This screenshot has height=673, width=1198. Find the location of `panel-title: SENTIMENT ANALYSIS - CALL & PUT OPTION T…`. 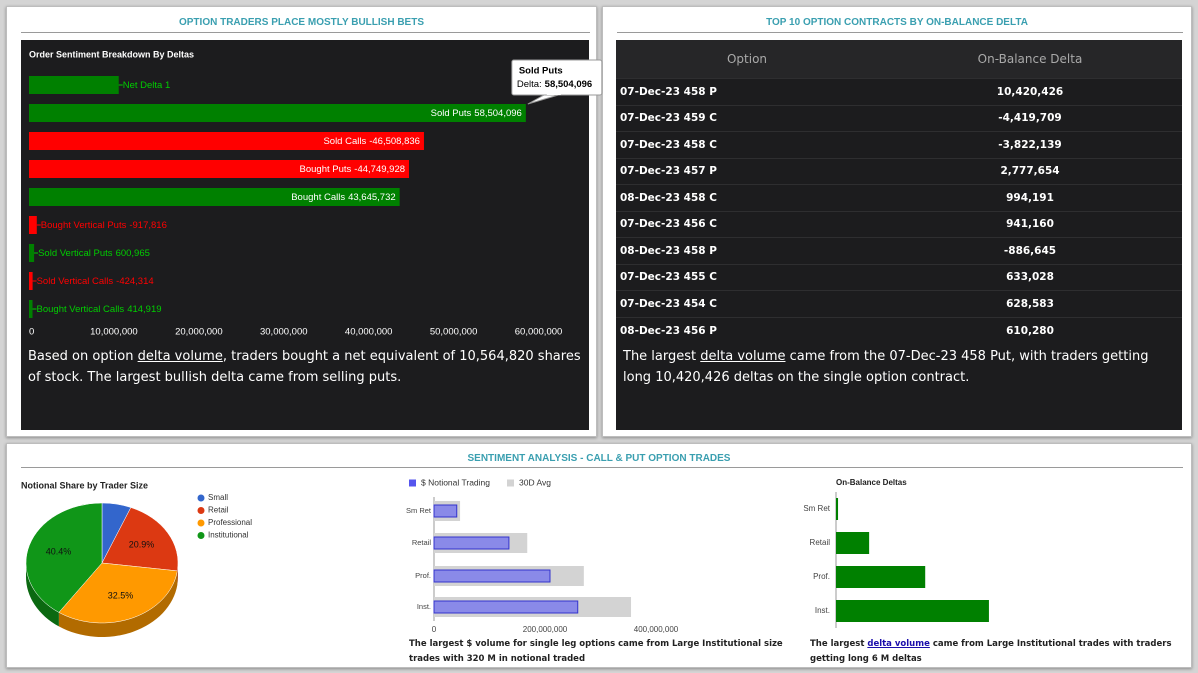

panel-title: SENTIMENT ANALYSIS - CALL & PUT OPTION T… is located at coordinates (599, 458).